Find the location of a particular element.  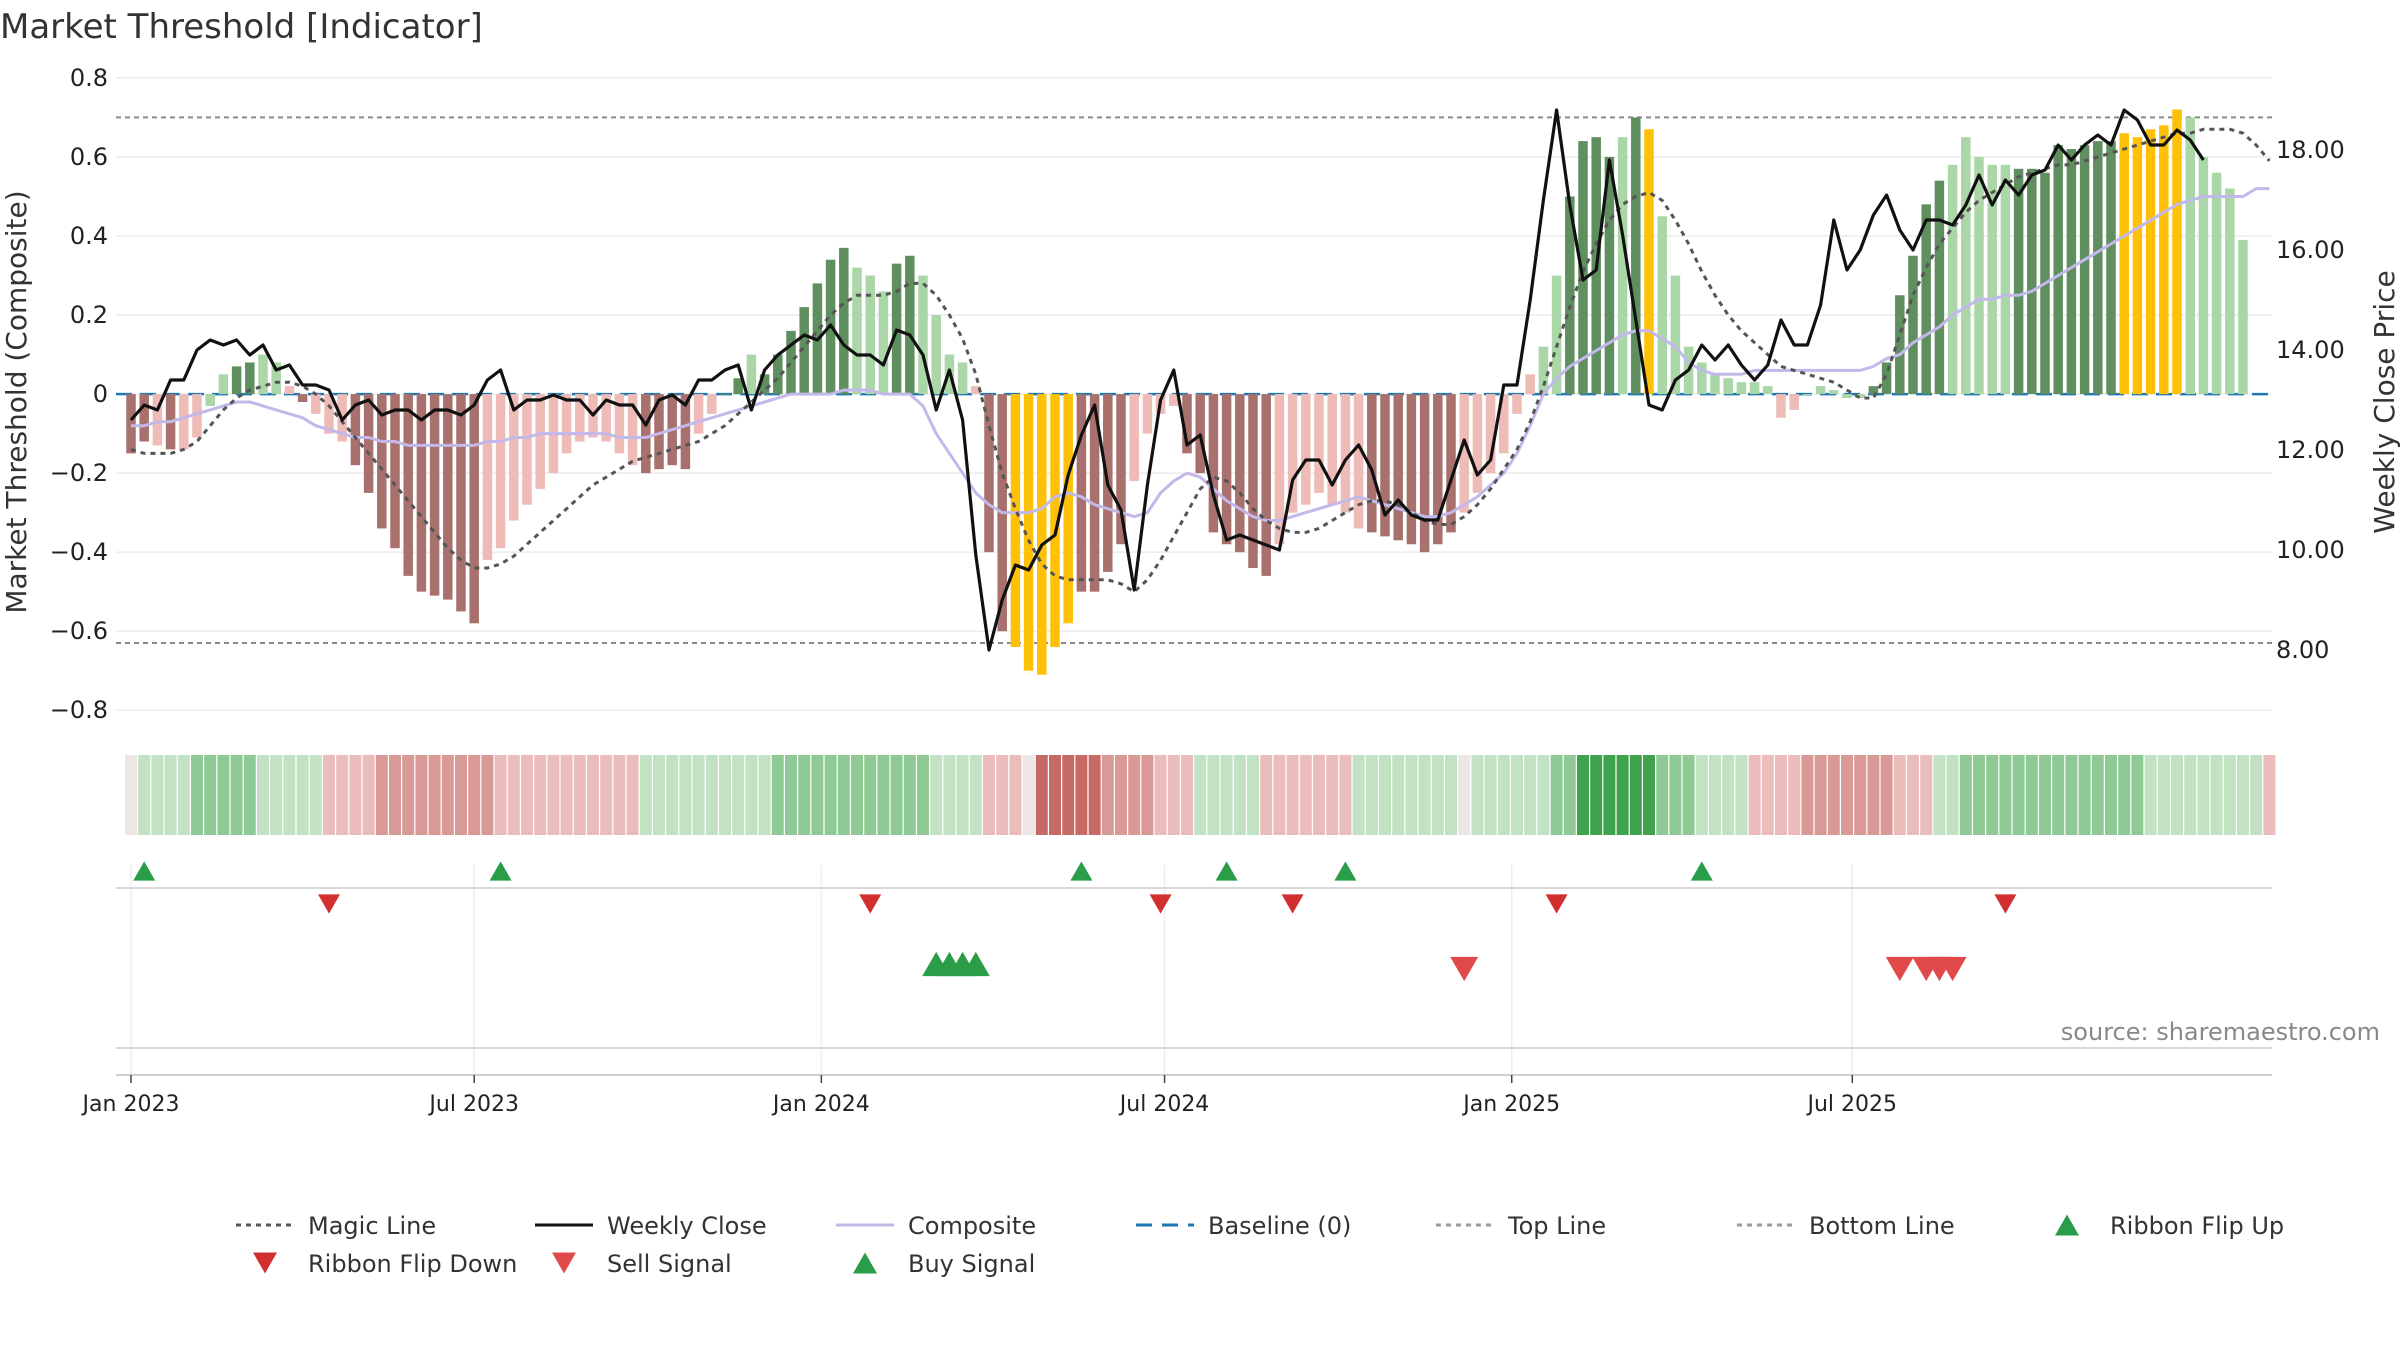

legend-symbol is located at coordinates (865, 1263).